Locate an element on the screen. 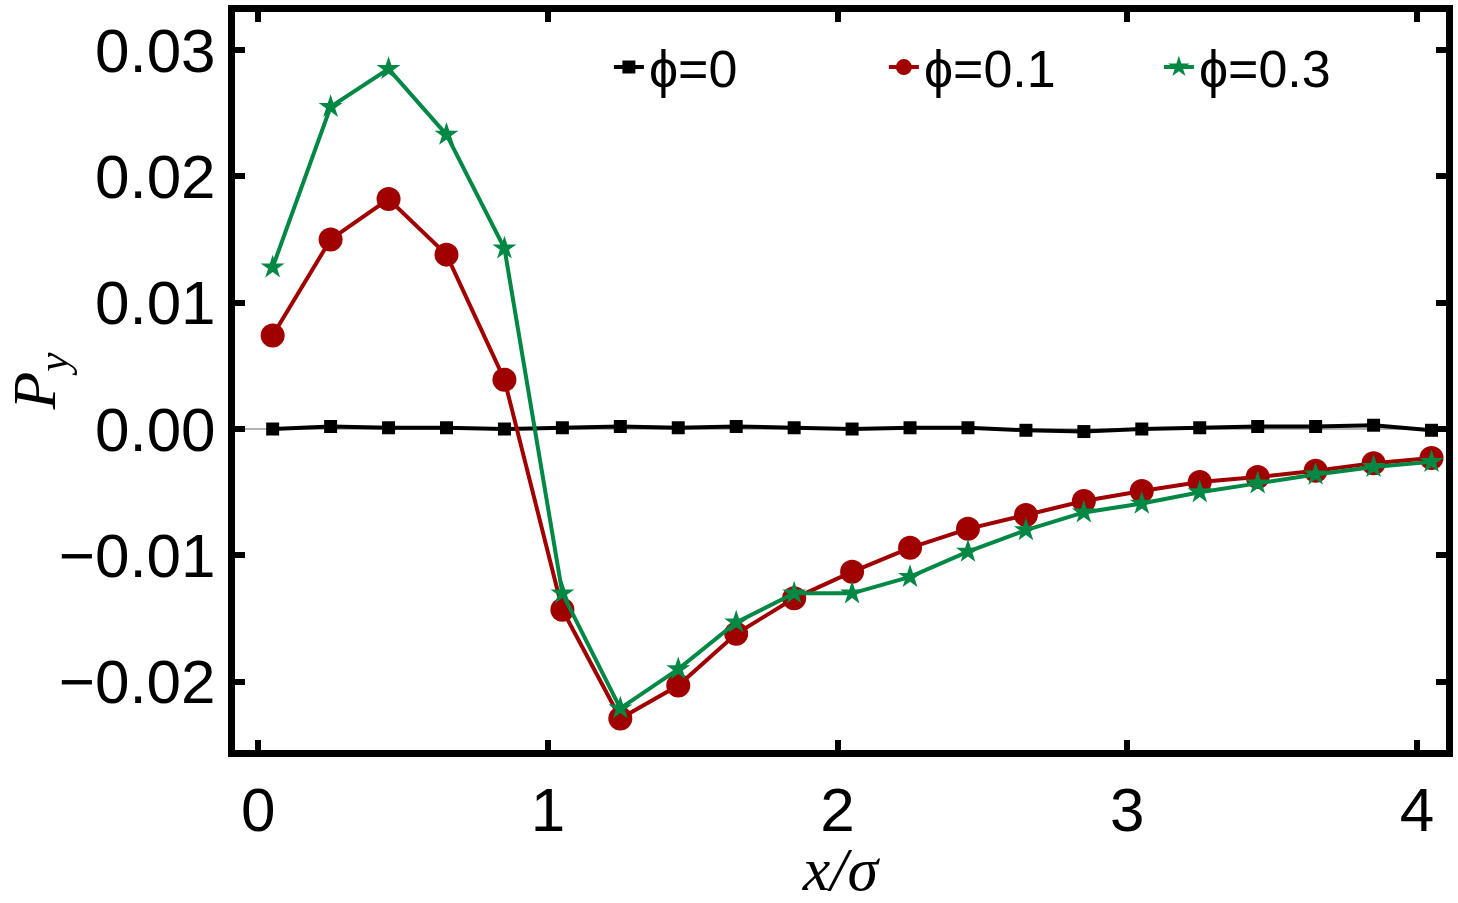  x-tick-label: 1 is located at coordinates (548, 810).